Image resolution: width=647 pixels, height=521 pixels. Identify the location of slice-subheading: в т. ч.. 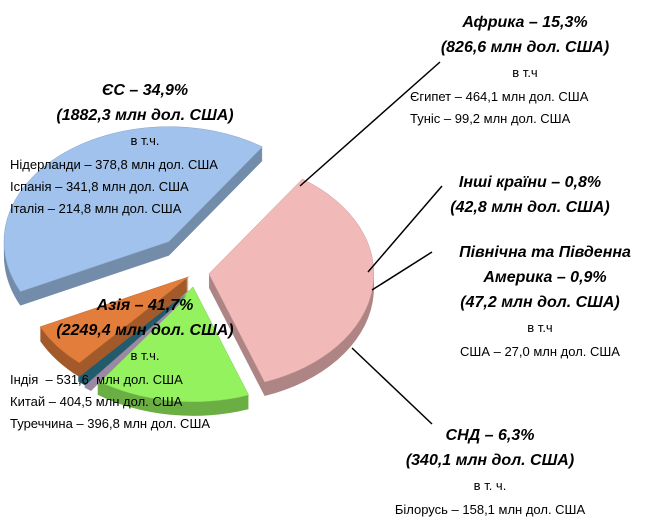
(490, 485).